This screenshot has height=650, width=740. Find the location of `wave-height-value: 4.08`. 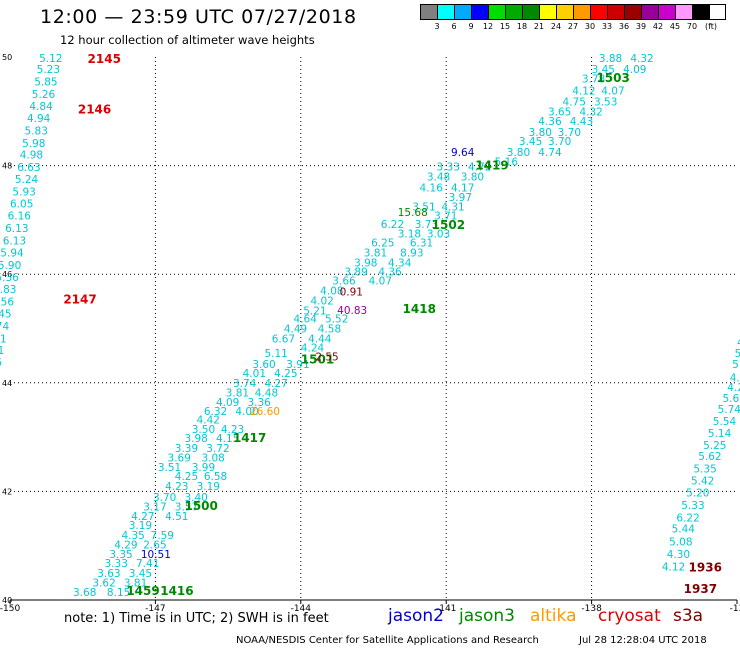

wave-height-value: 4.08 is located at coordinates (331, 291).